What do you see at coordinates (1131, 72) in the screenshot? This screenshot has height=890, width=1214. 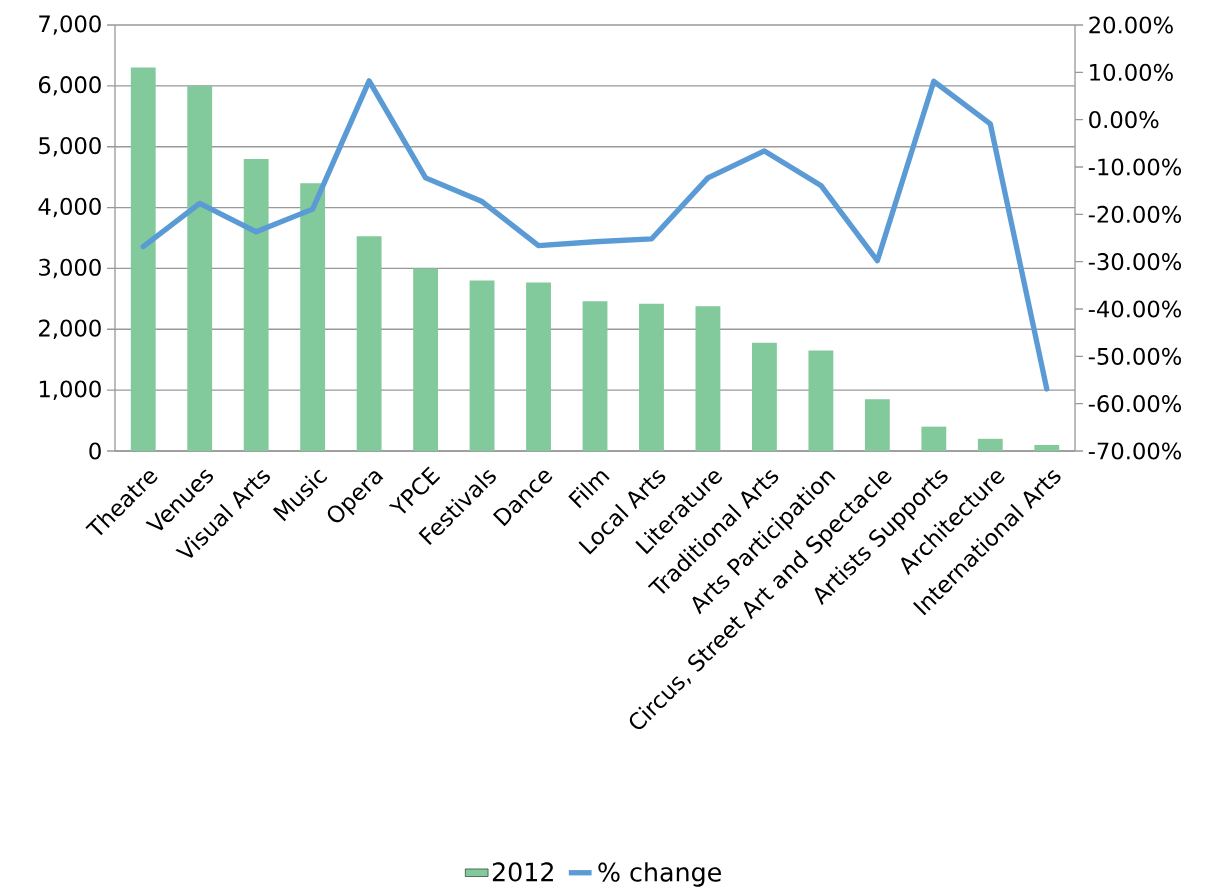 I see `y2-tick-label: 10.00%` at bounding box center [1131, 72].